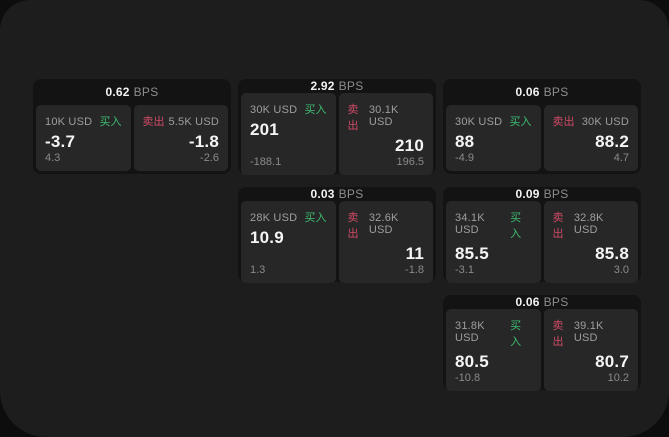  I want to click on spread-header: 0.62 BPS, so click(132, 92).